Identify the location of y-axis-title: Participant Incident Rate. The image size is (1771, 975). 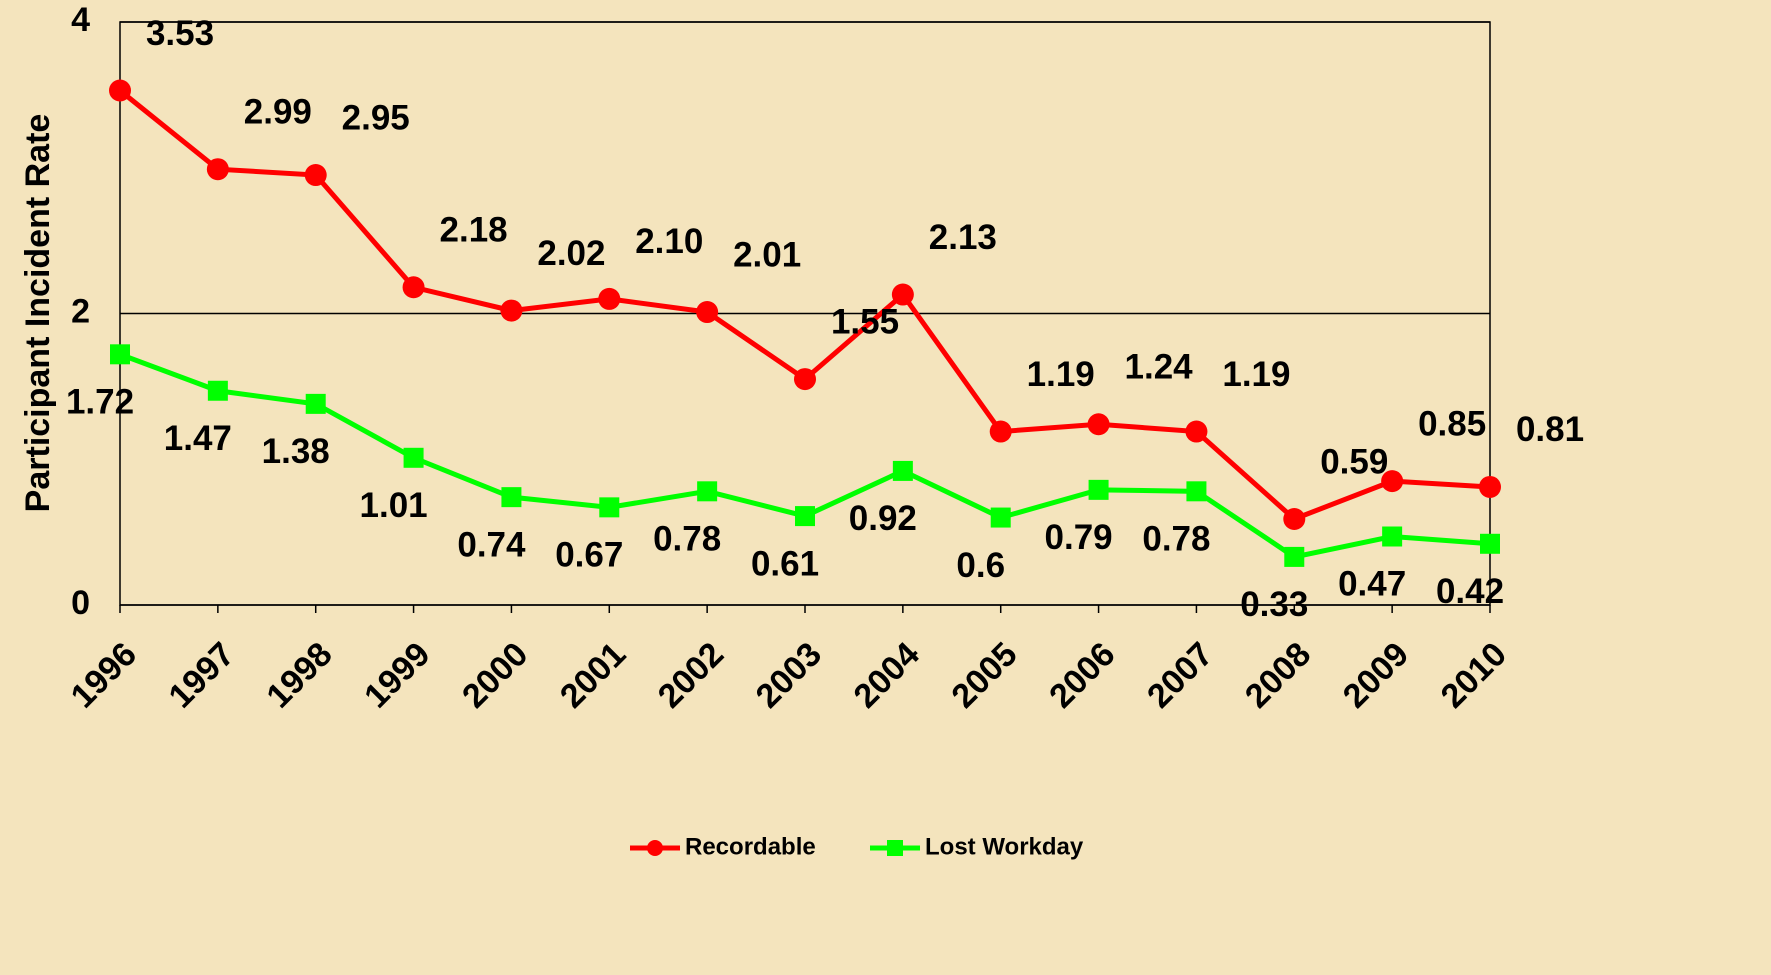
(38, 313).